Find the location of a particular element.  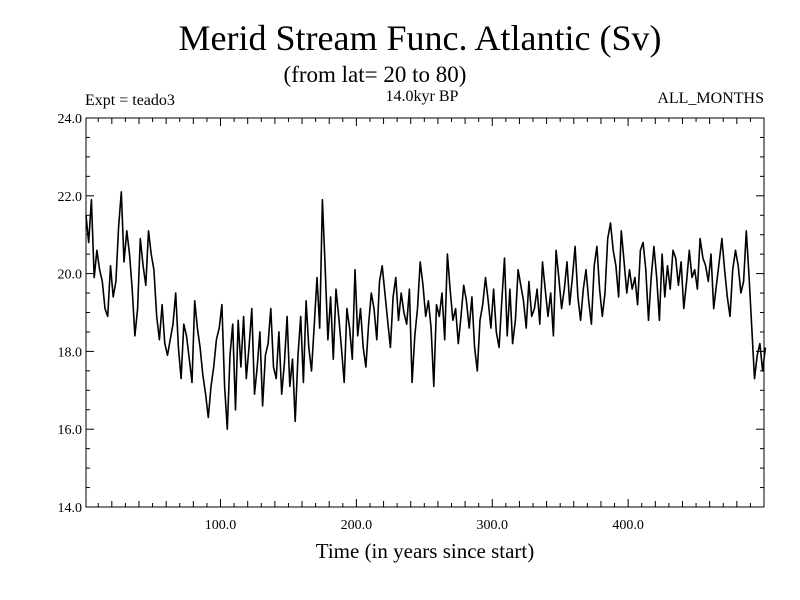

y-tick-label: 18.0 is located at coordinates (70, 352).